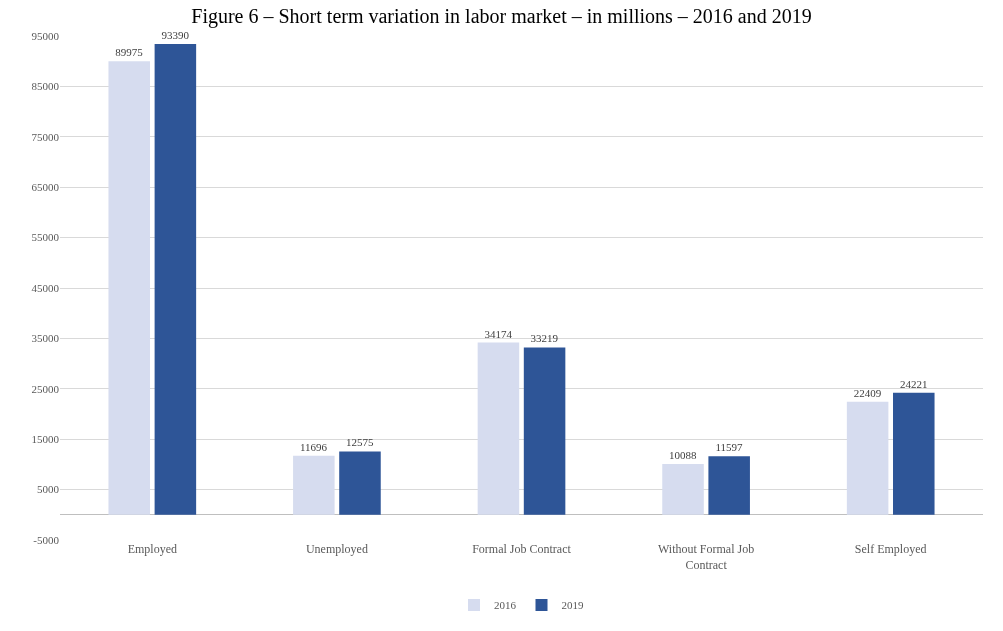 This screenshot has height=631, width=1003. I want to click on chart-title: Figure 6 – Short term variation in labor market – in millions – 2016 and 2019, so click(501, 17).